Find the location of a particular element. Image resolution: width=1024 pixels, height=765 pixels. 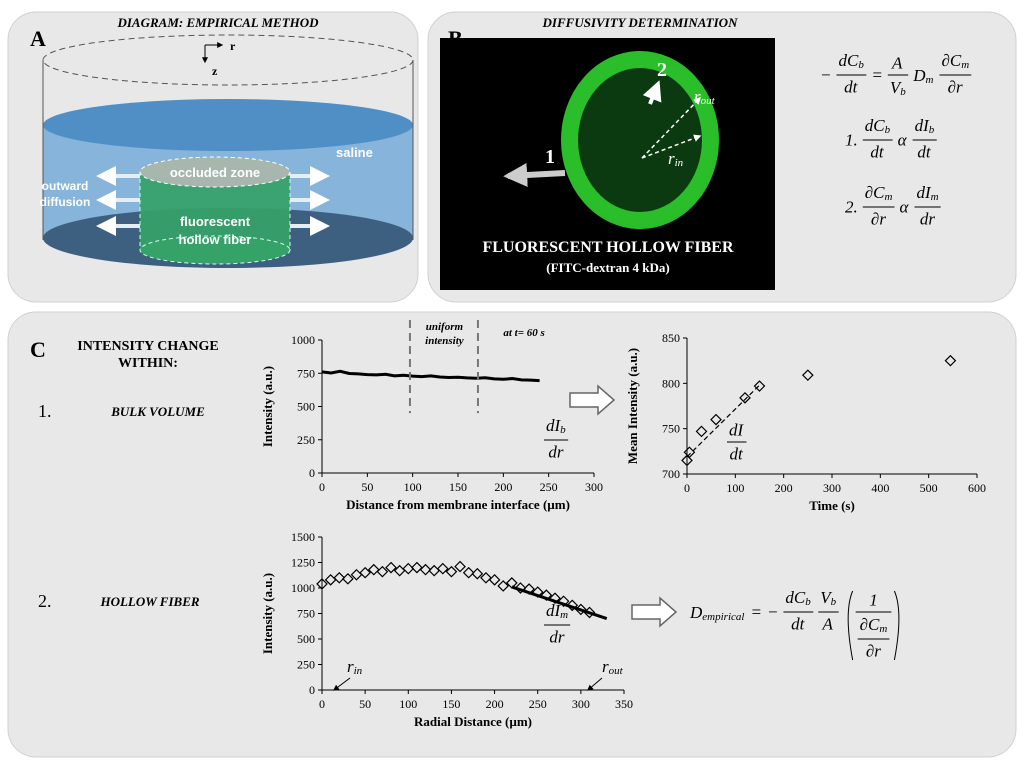

math: rout is located at coordinates (613, 667).